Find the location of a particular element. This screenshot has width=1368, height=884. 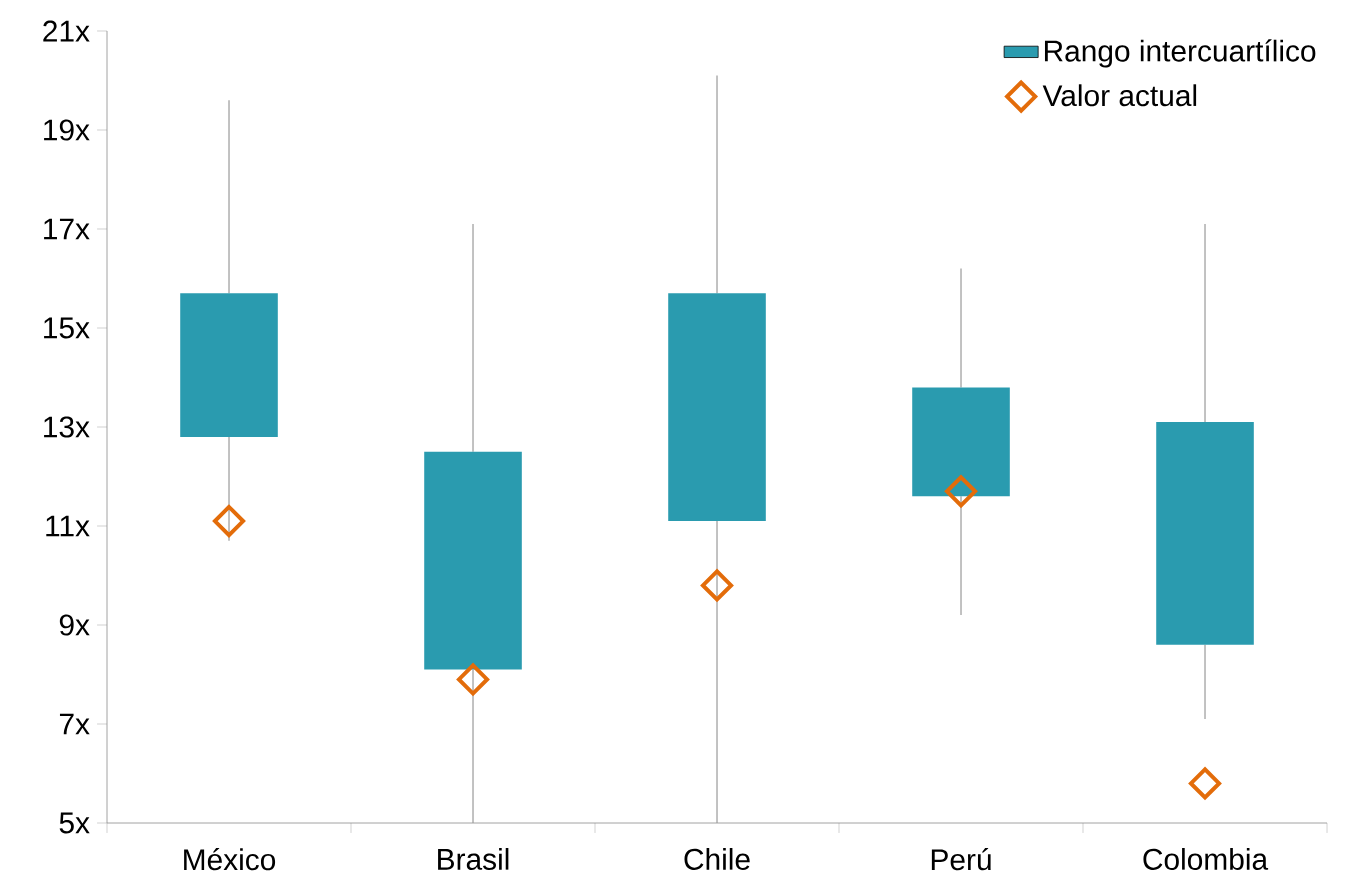

x-tick-label: Colombia is located at coordinates (1206, 858).